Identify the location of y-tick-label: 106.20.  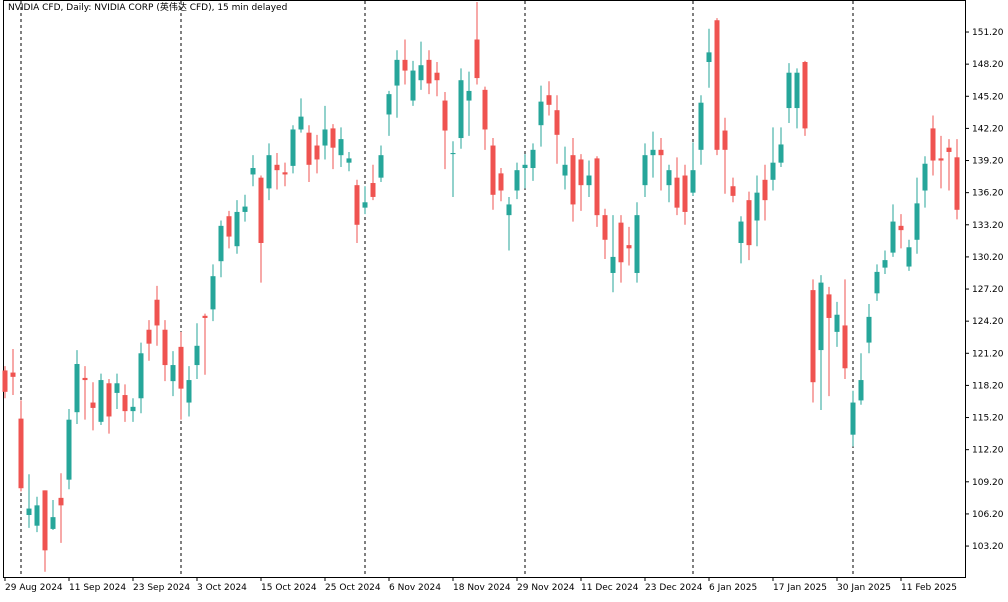
(988, 515).